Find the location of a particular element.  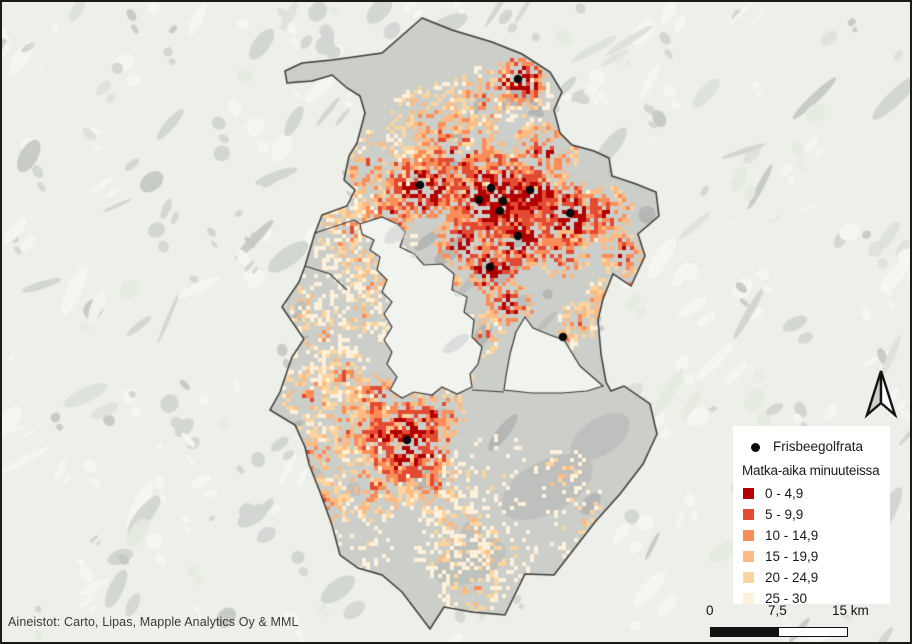

legend-class-label: 0 - 4,9 is located at coordinates (784, 493).